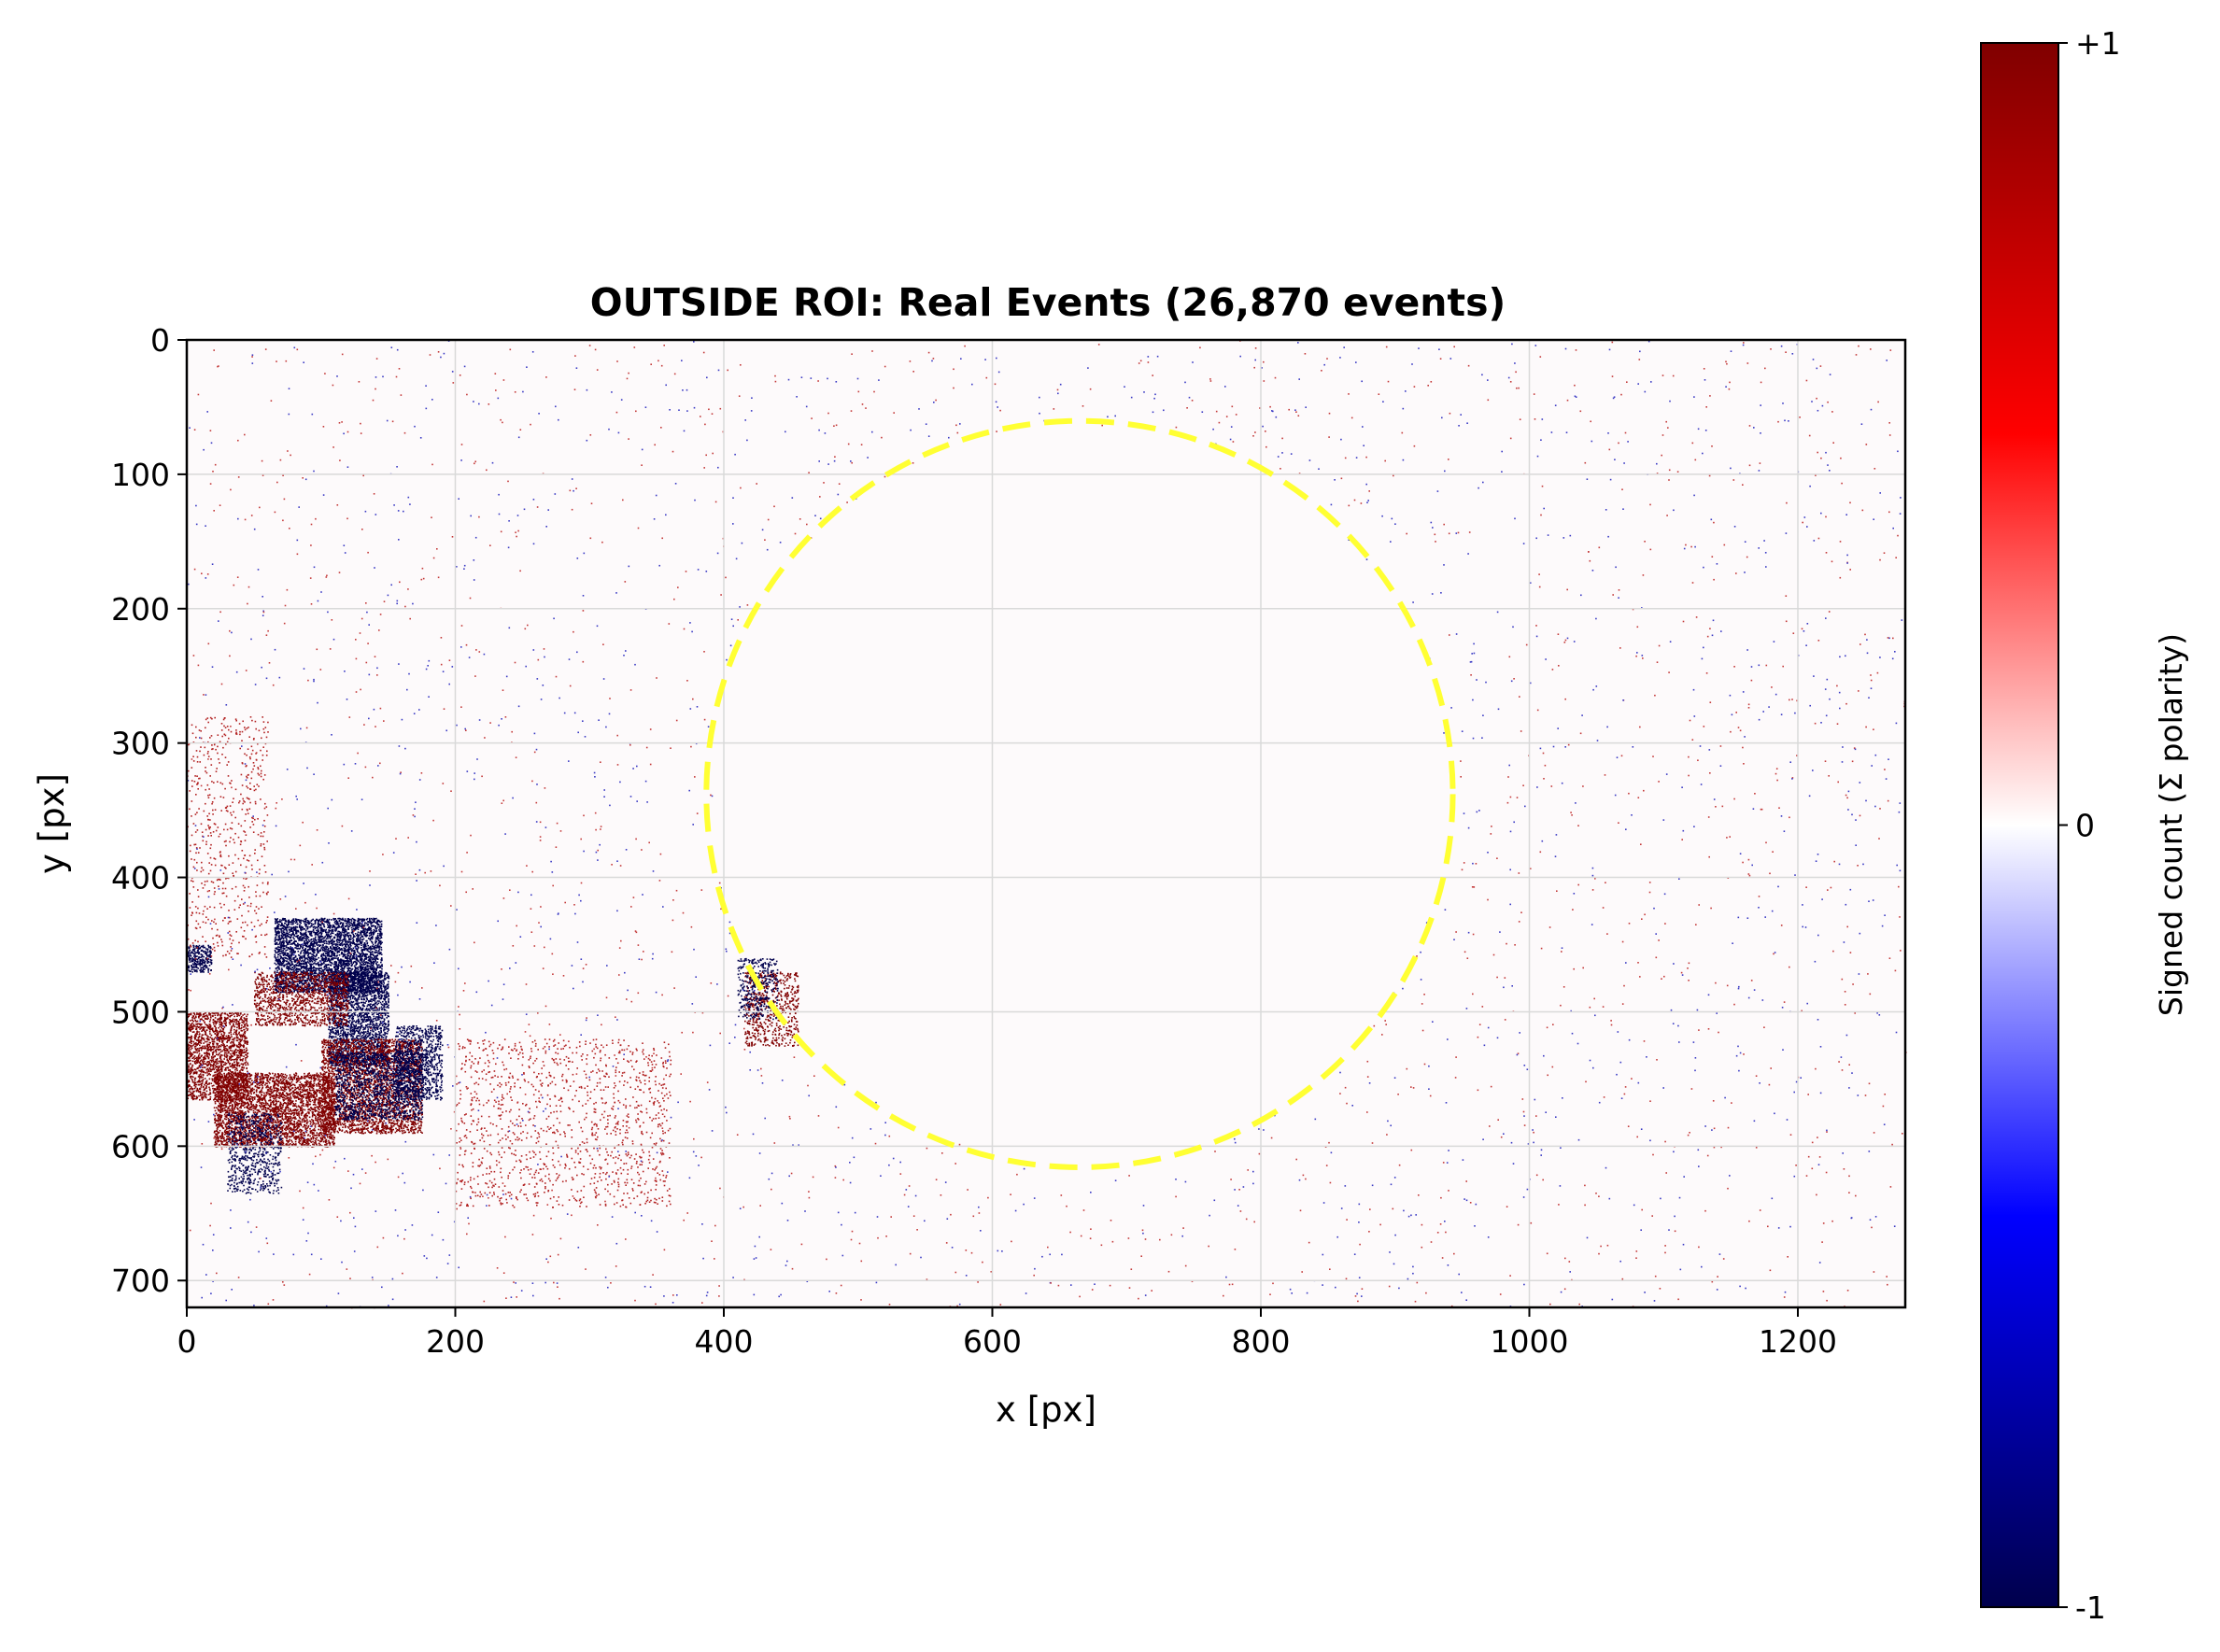 The image size is (2220, 1652). I want to click on y-axis-label: y [px], so click(52, 823).